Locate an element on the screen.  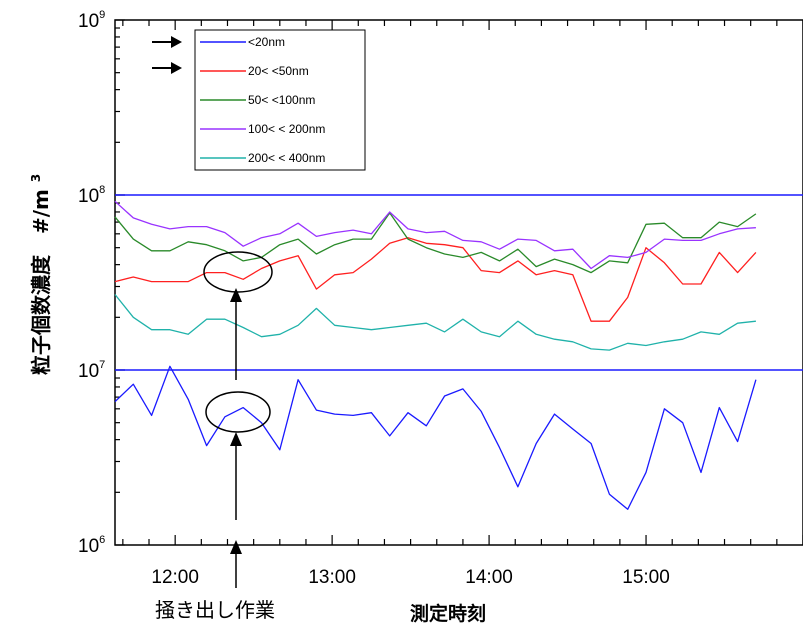
y-axis-unit: #/m is located at coordinates (41, 211).